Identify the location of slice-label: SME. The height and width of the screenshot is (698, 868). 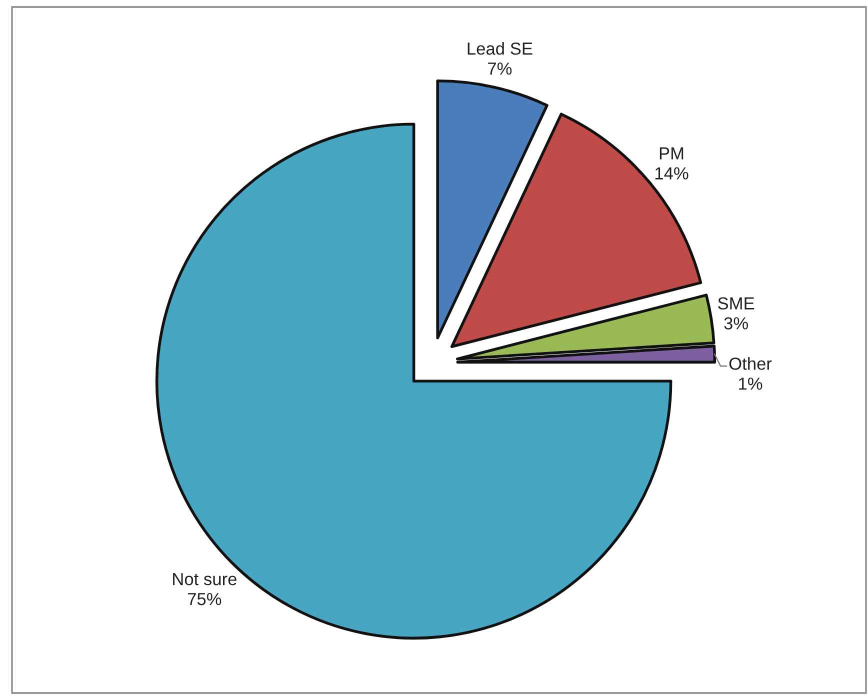
(736, 303).